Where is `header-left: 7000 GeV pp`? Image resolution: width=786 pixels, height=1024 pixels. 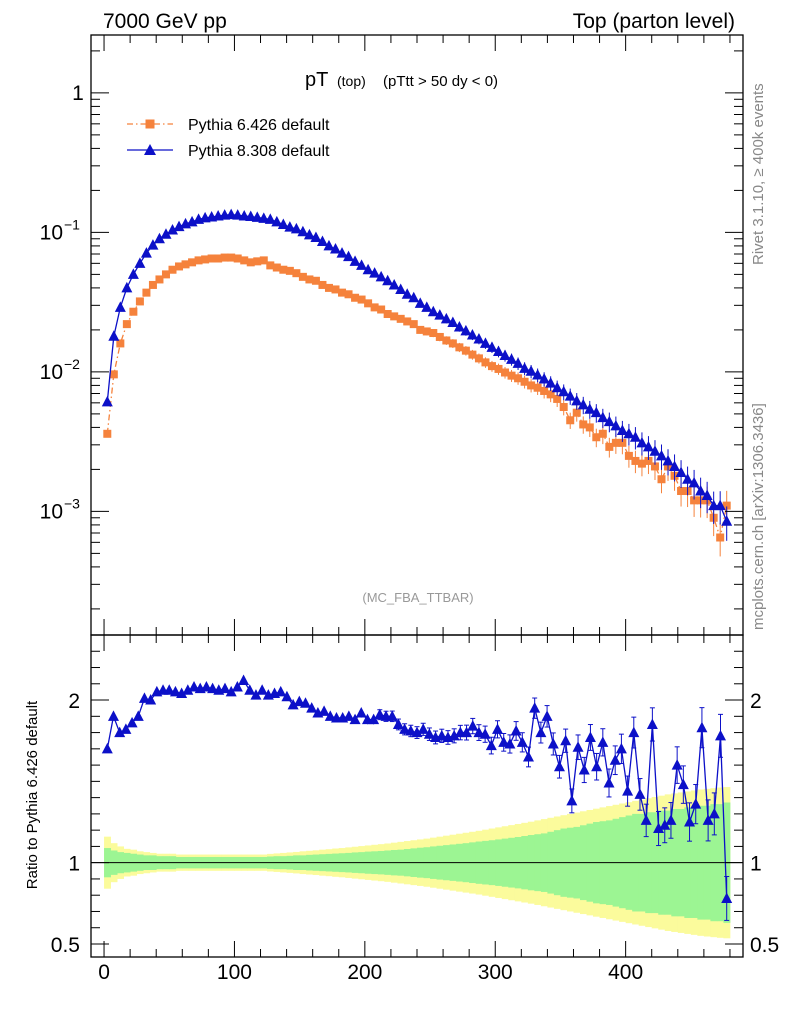 header-left: 7000 GeV pp is located at coordinates (165, 21).